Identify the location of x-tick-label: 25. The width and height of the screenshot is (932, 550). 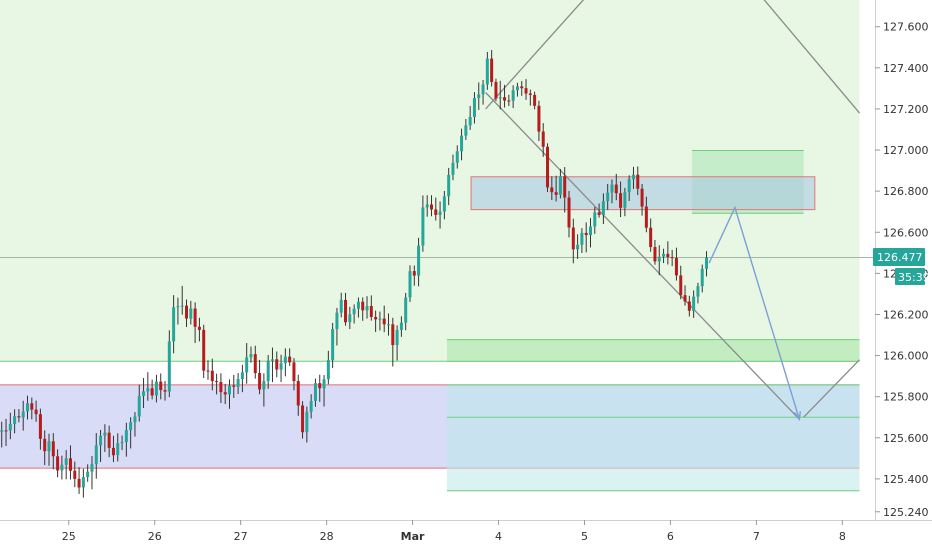
(69, 536).